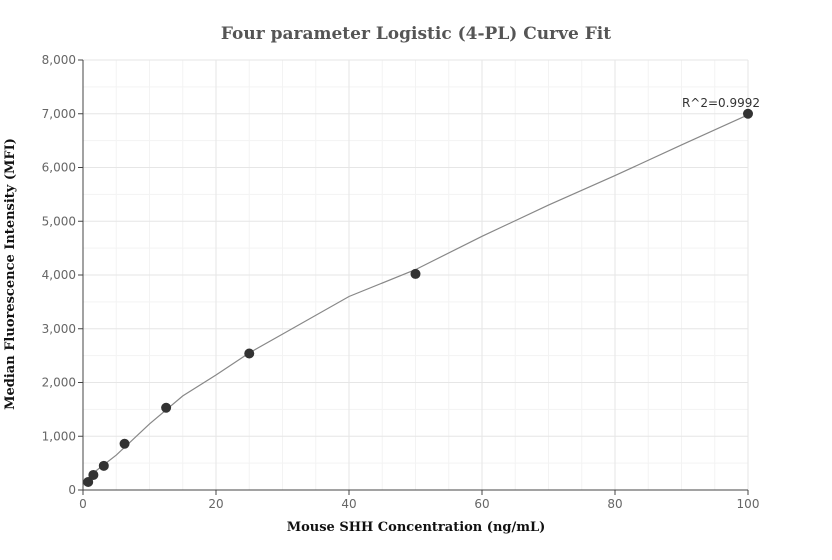 This screenshot has width=832, height=560. What do you see at coordinates (59, 275) in the screenshot?
I see `y-tick-label: 4,000` at bounding box center [59, 275].